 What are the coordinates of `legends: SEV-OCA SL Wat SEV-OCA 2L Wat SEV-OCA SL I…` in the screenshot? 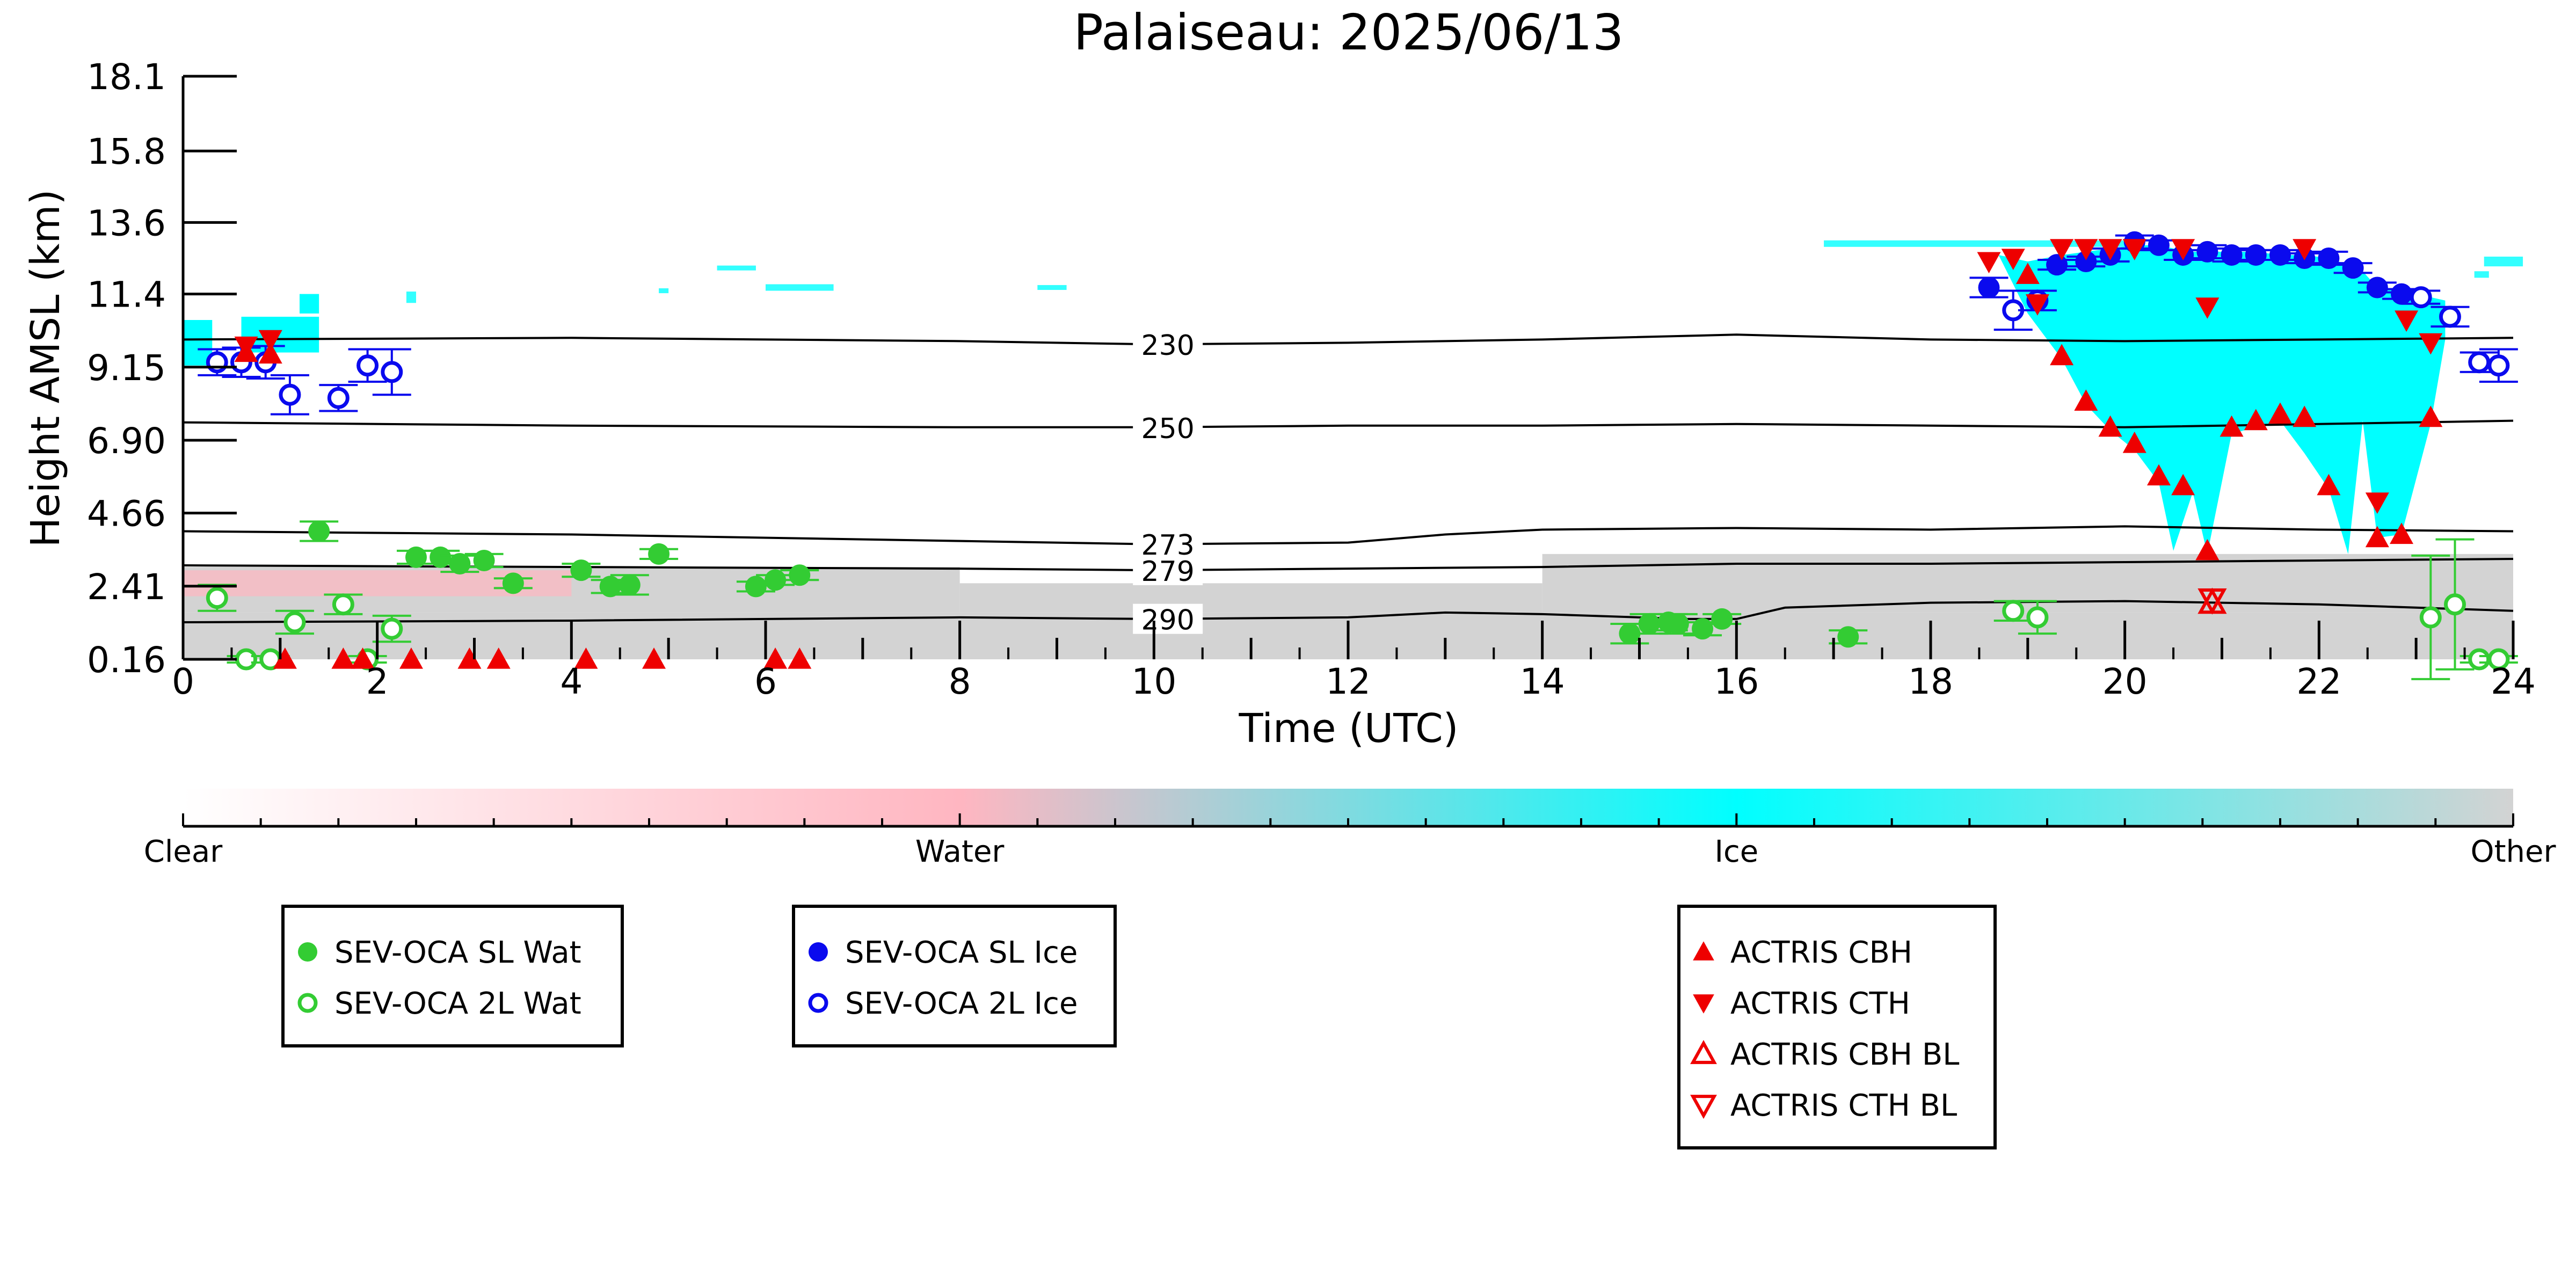 It's located at (1139, 1027).